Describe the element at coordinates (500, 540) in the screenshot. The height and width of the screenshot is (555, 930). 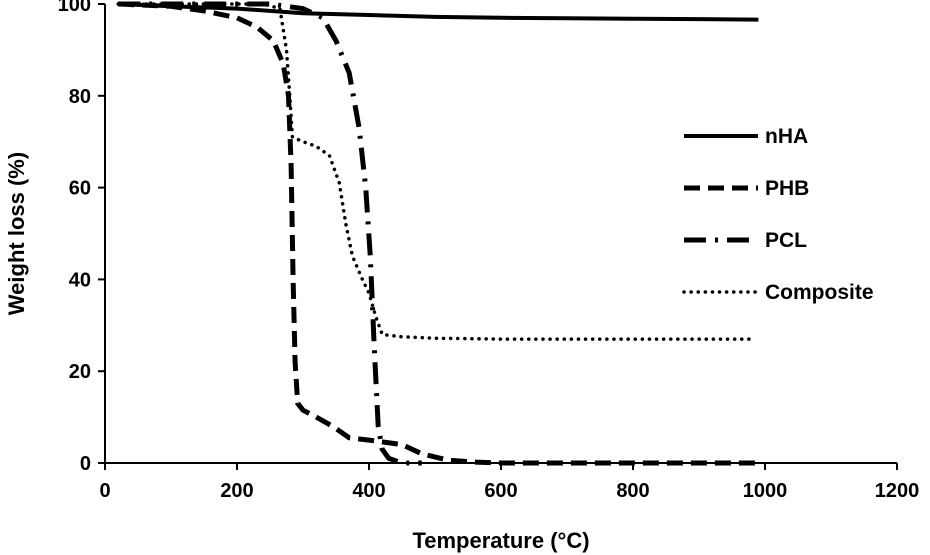
I see `x-axis-title: Temperature (°C)` at that location.